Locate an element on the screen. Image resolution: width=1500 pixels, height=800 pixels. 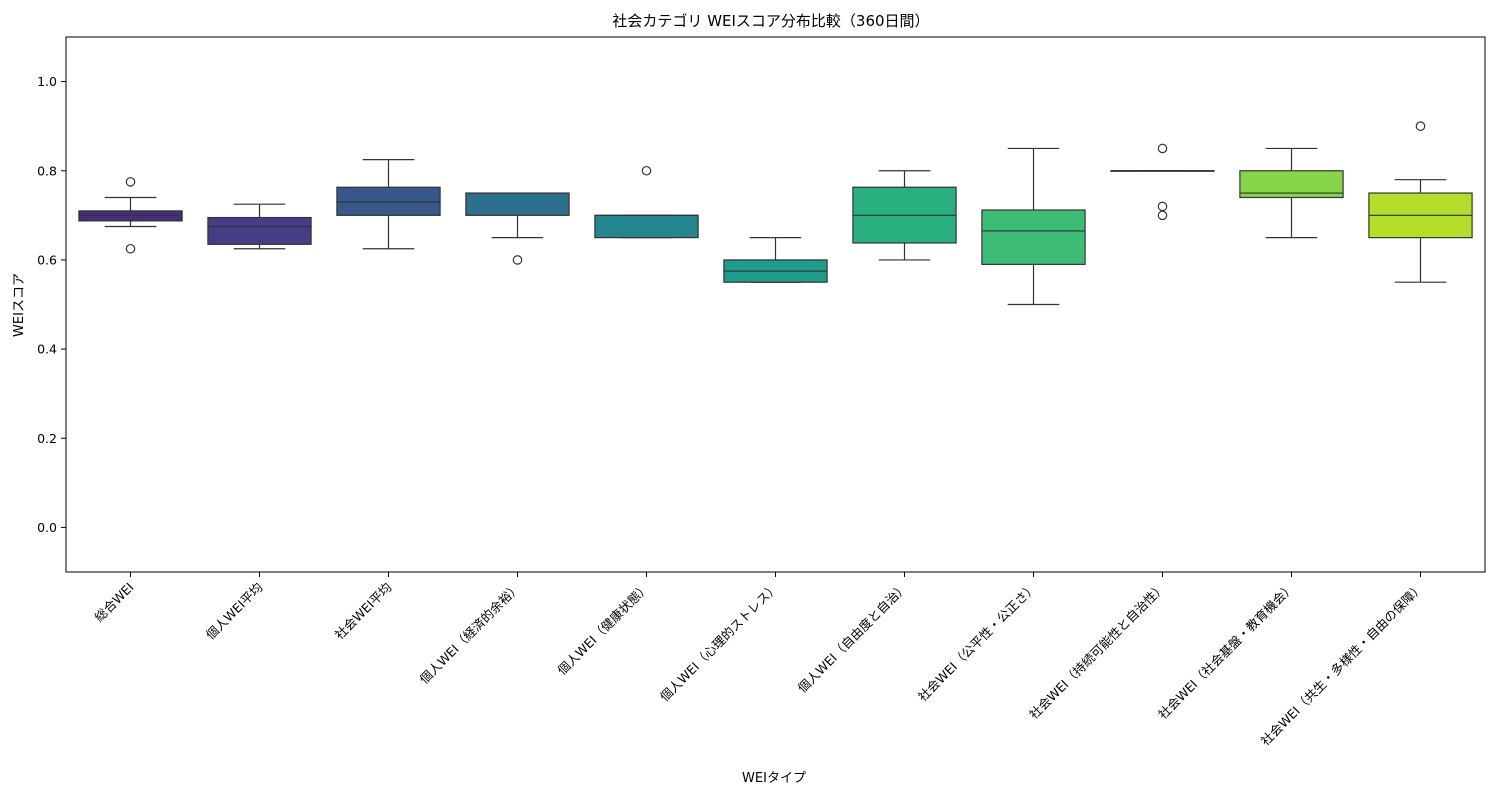
x-tick-label: 個人WEI（自由度と自治） is located at coordinates (853, 638).